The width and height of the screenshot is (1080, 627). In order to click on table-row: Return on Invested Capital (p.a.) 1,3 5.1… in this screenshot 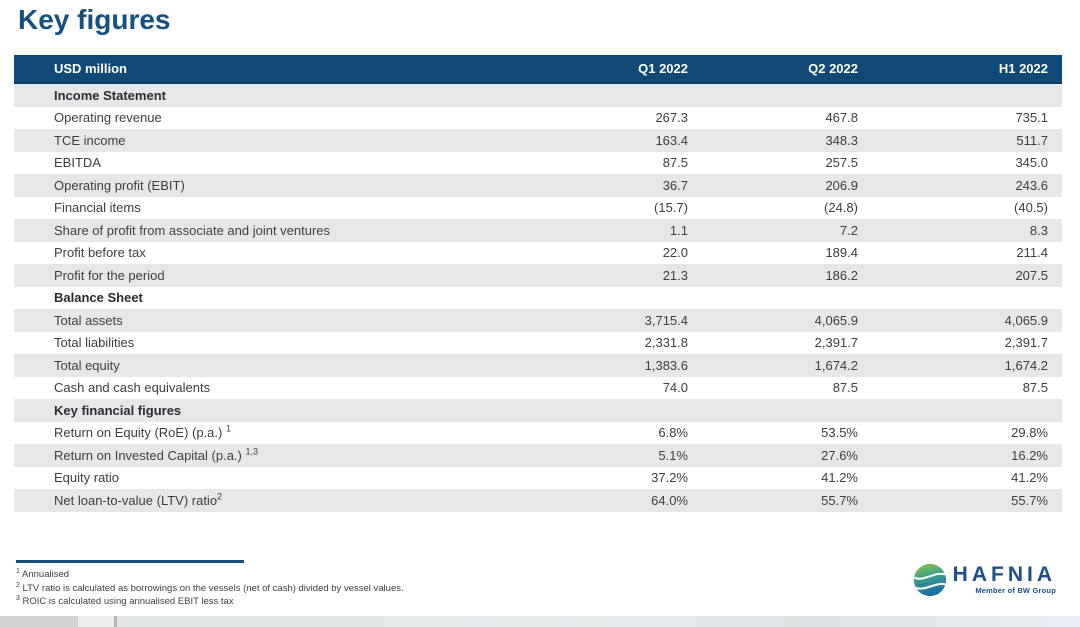, I will do `click(538, 455)`.